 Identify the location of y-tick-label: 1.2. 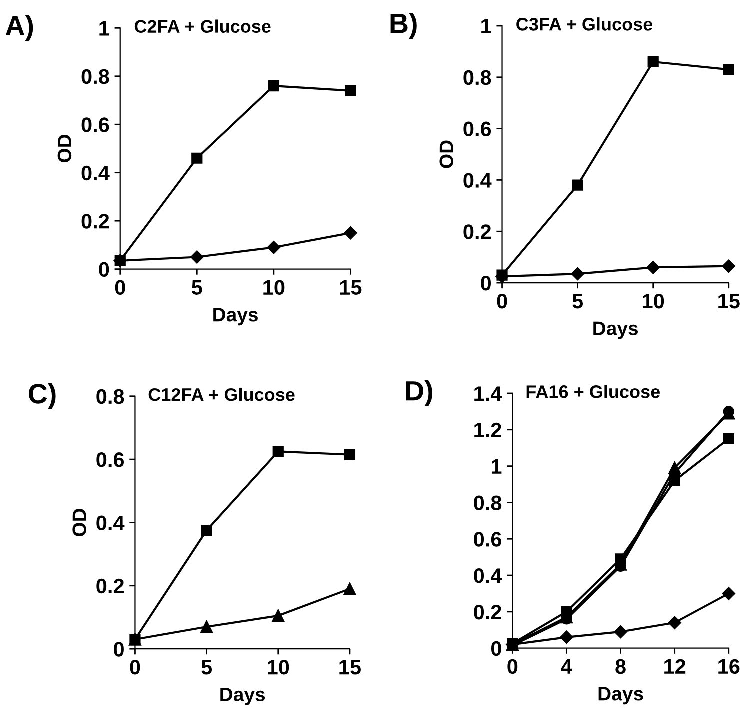
(488, 430).